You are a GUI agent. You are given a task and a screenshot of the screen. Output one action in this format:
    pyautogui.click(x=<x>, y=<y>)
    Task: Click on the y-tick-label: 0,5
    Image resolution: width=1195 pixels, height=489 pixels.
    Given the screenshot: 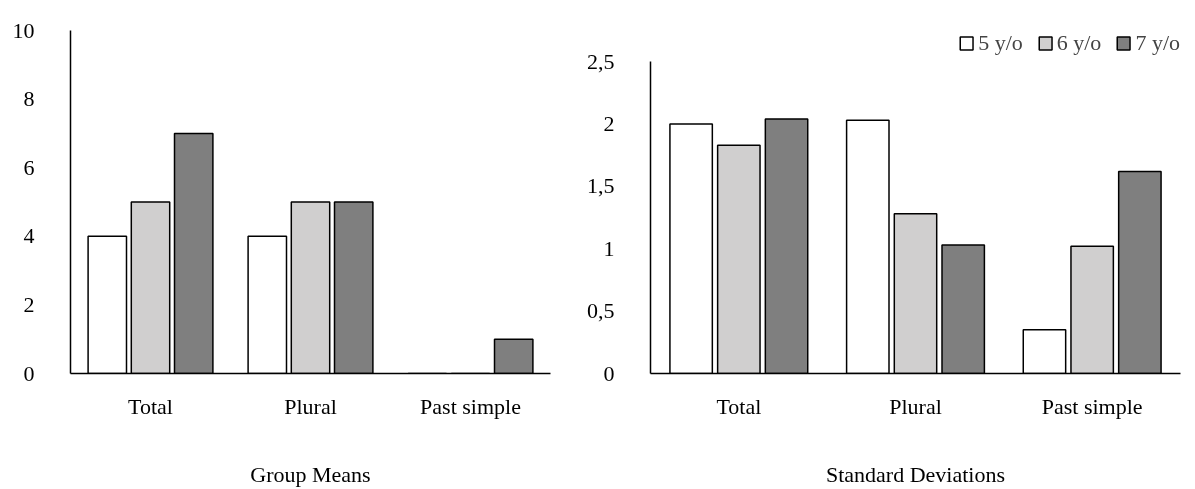 What is the action you would take?
    pyautogui.click(x=601, y=311)
    